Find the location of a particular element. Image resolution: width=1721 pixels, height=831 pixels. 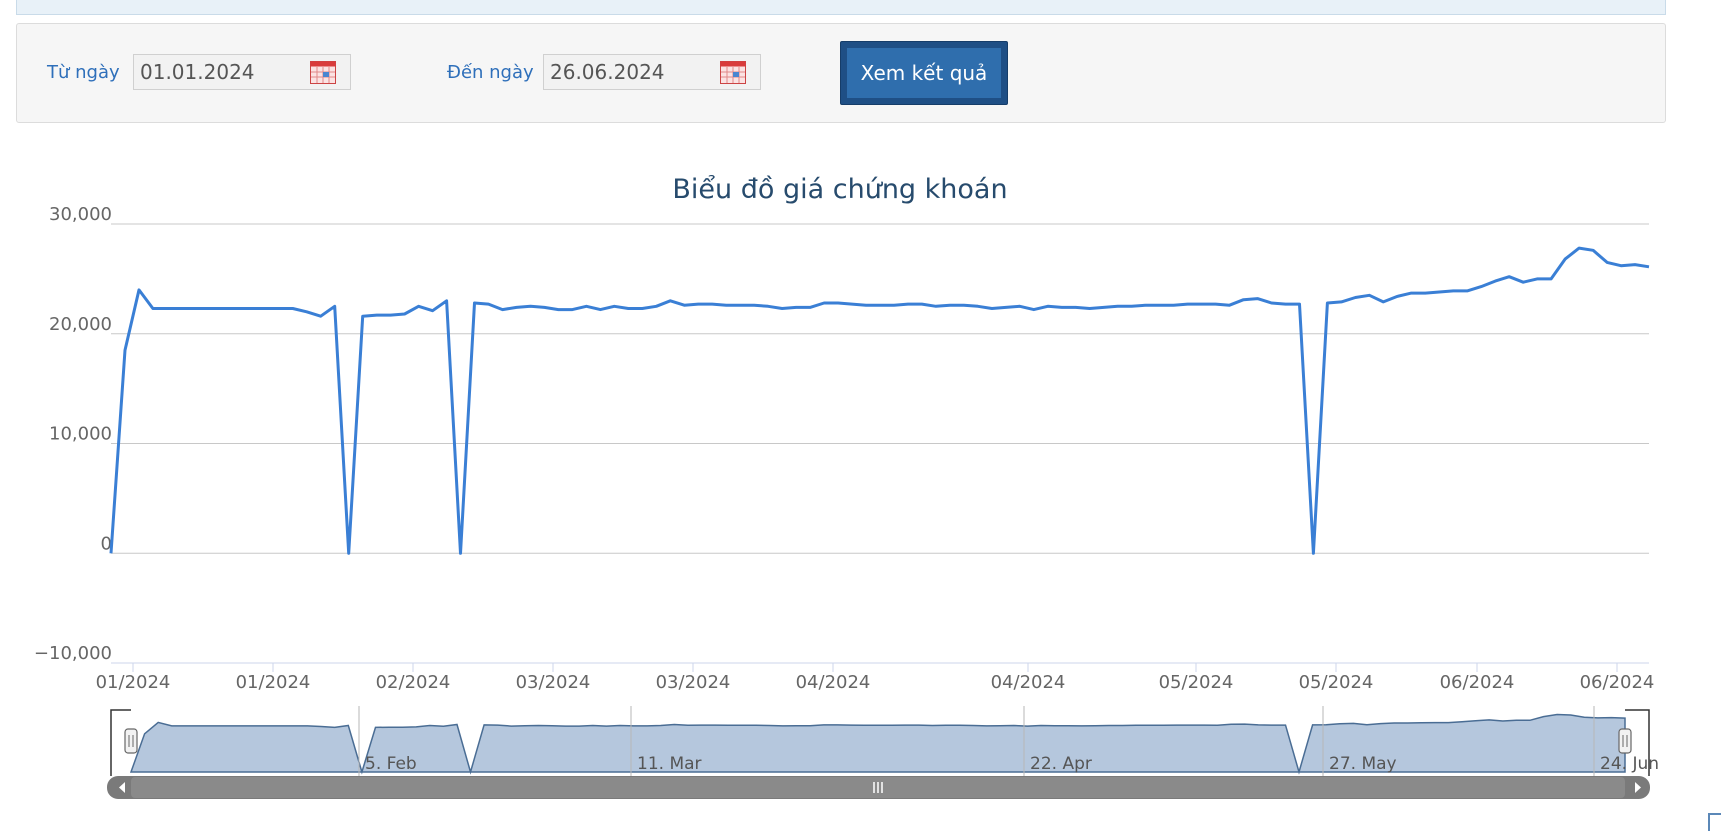

scroll-right-arrow-icon is located at coordinates (1638, 787).